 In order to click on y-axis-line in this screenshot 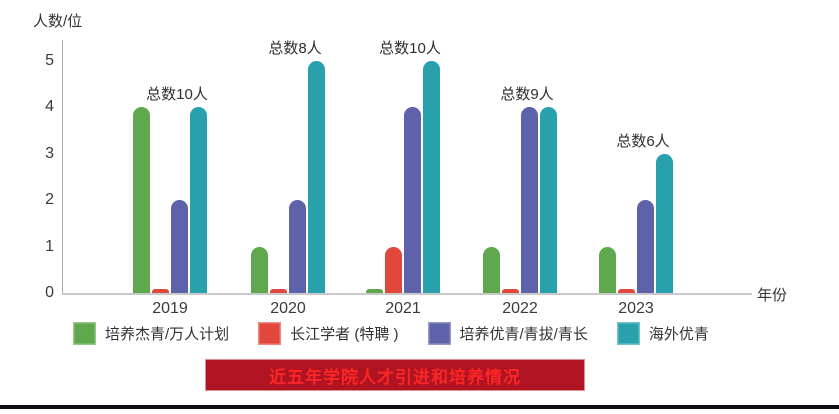, I will do `click(62, 167)`.